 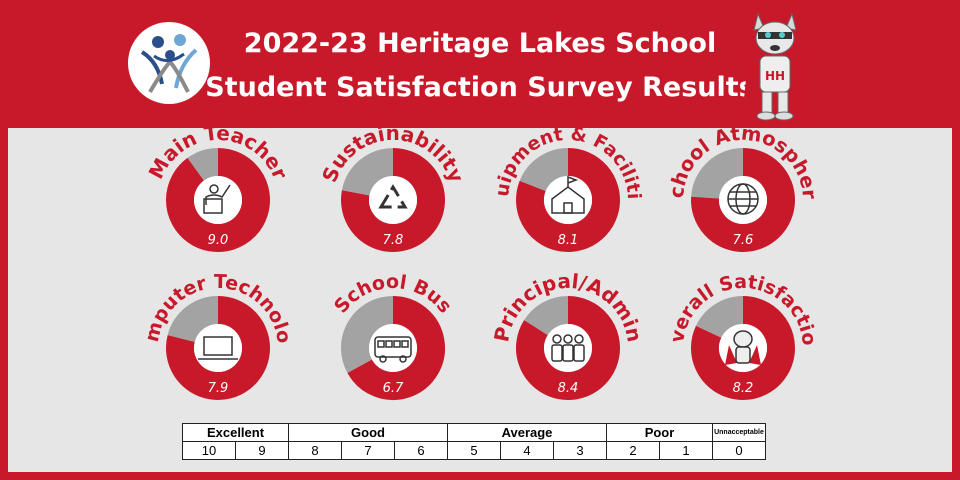 I want to click on gauge-value-label: 9.0, so click(x=218, y=240).